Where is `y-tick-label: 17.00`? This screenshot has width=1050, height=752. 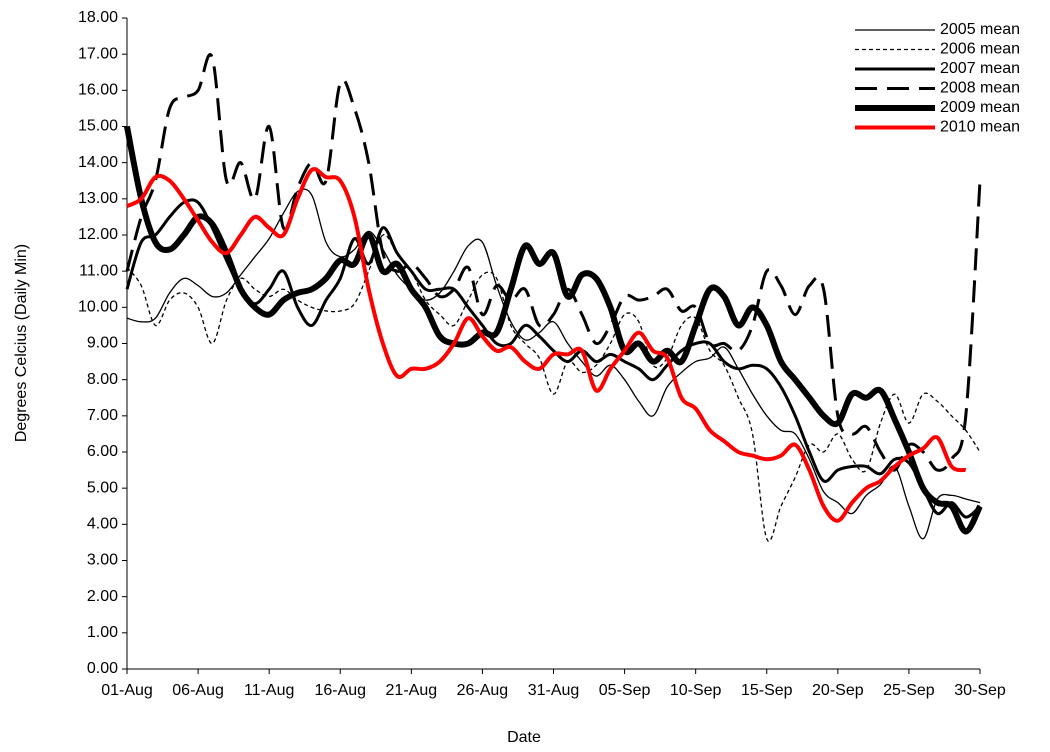 y-tick-label: 17.00 is located at coordinates (98, 53).